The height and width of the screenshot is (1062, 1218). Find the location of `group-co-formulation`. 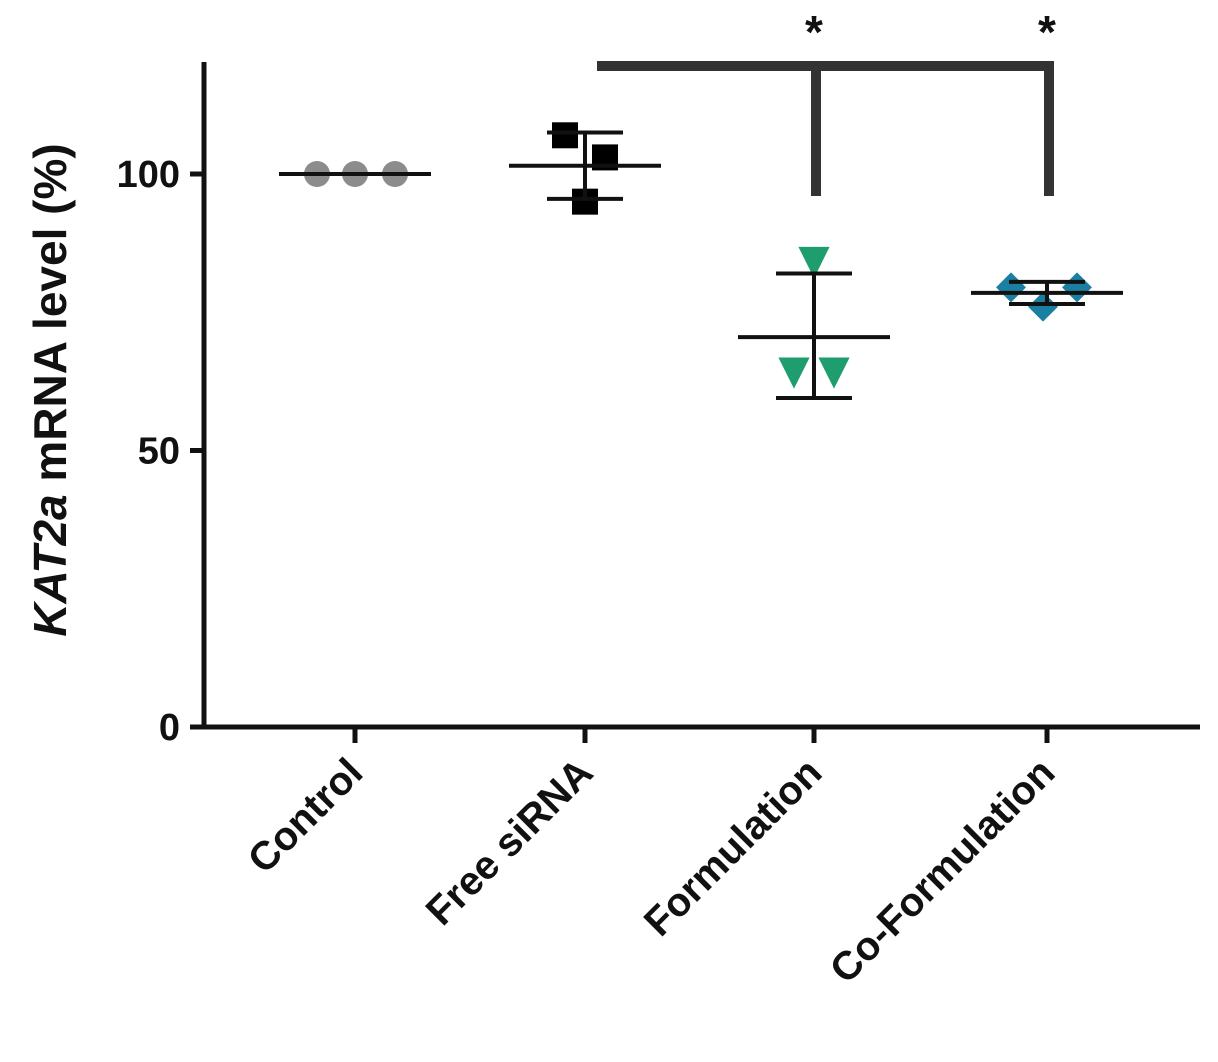

group-co-formulation is located at coordinates (1047, 297).